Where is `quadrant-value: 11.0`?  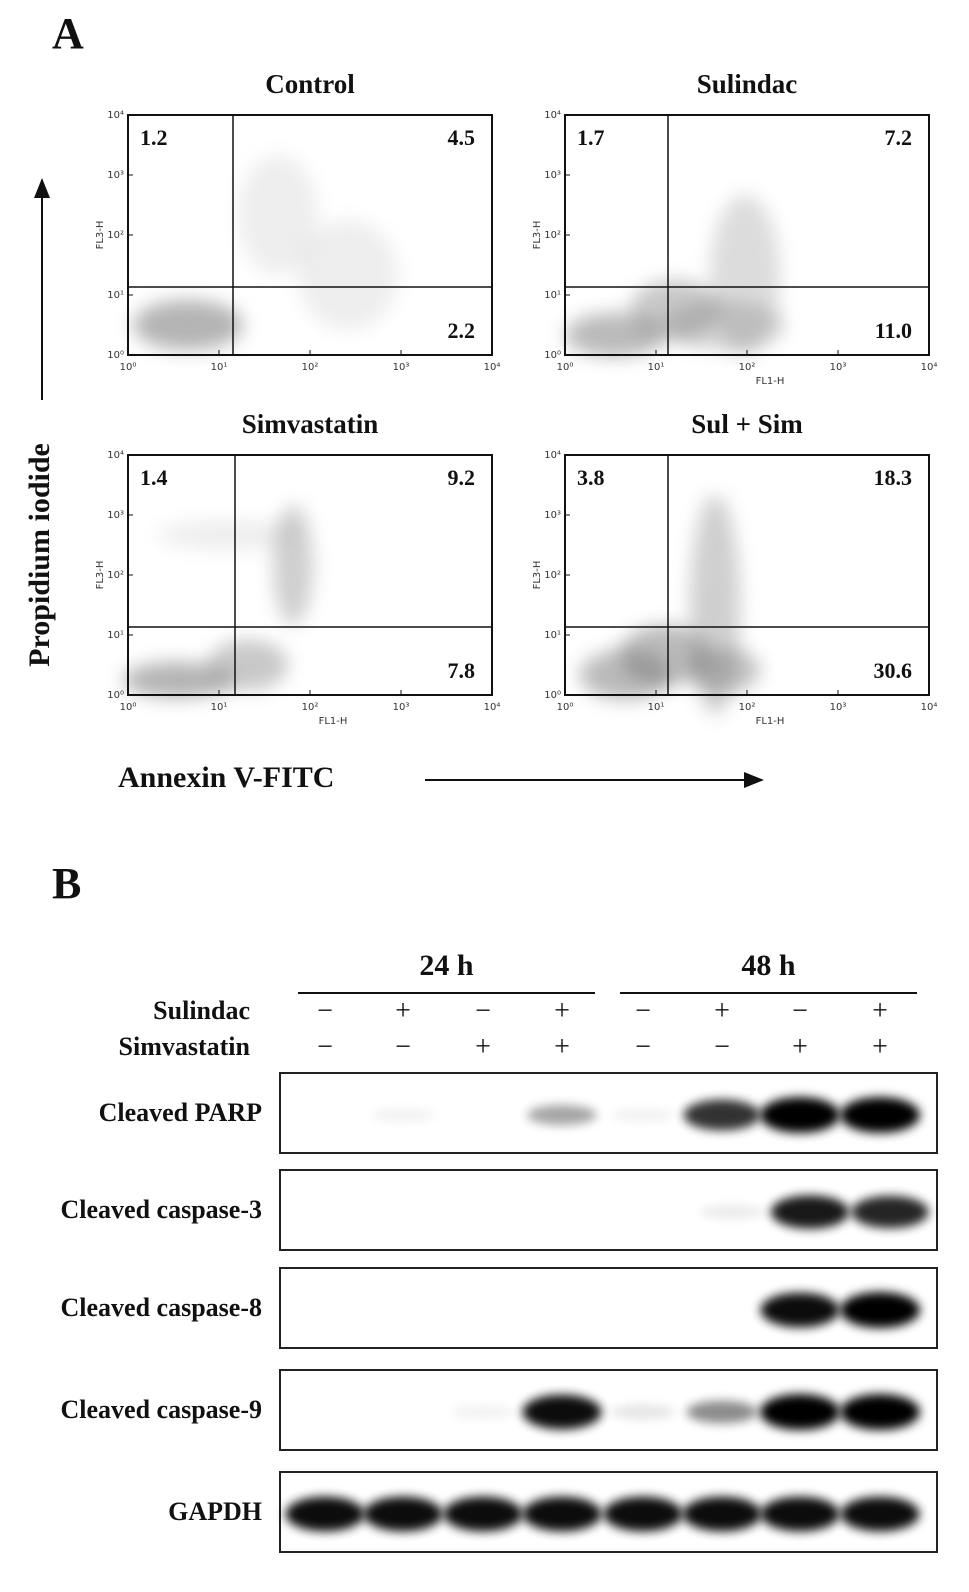
quadrant-value: 11.0 is located at coordinates (893, 330).